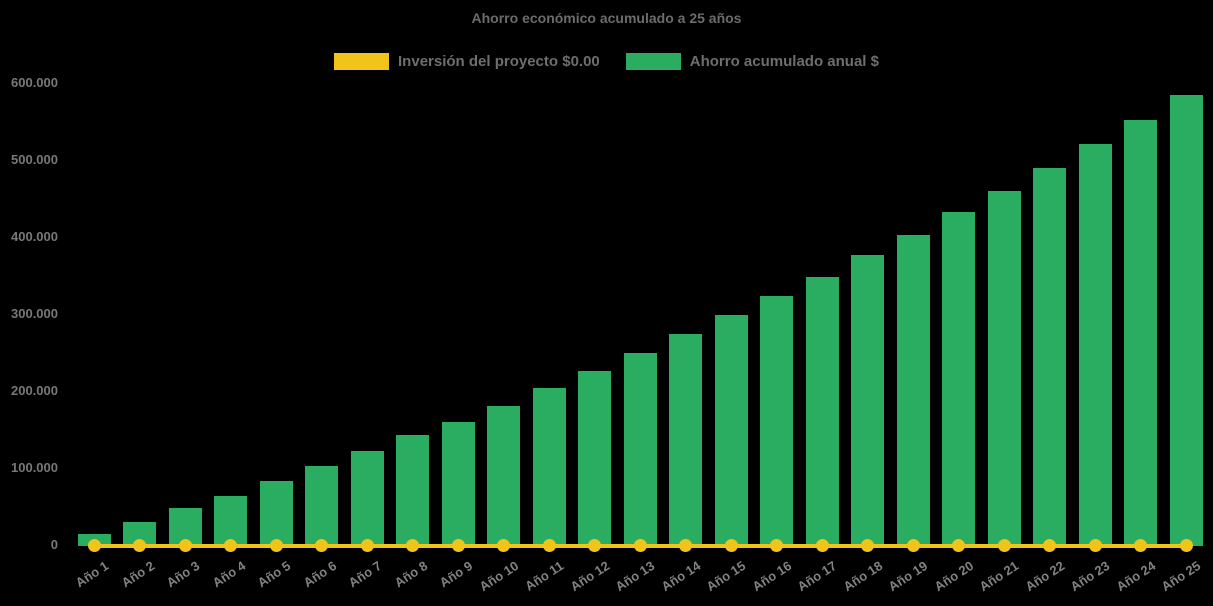 The height and width of the screenshot is (606, 1213). I want to click on x-tick-label: Año 12, so click(589, 576).